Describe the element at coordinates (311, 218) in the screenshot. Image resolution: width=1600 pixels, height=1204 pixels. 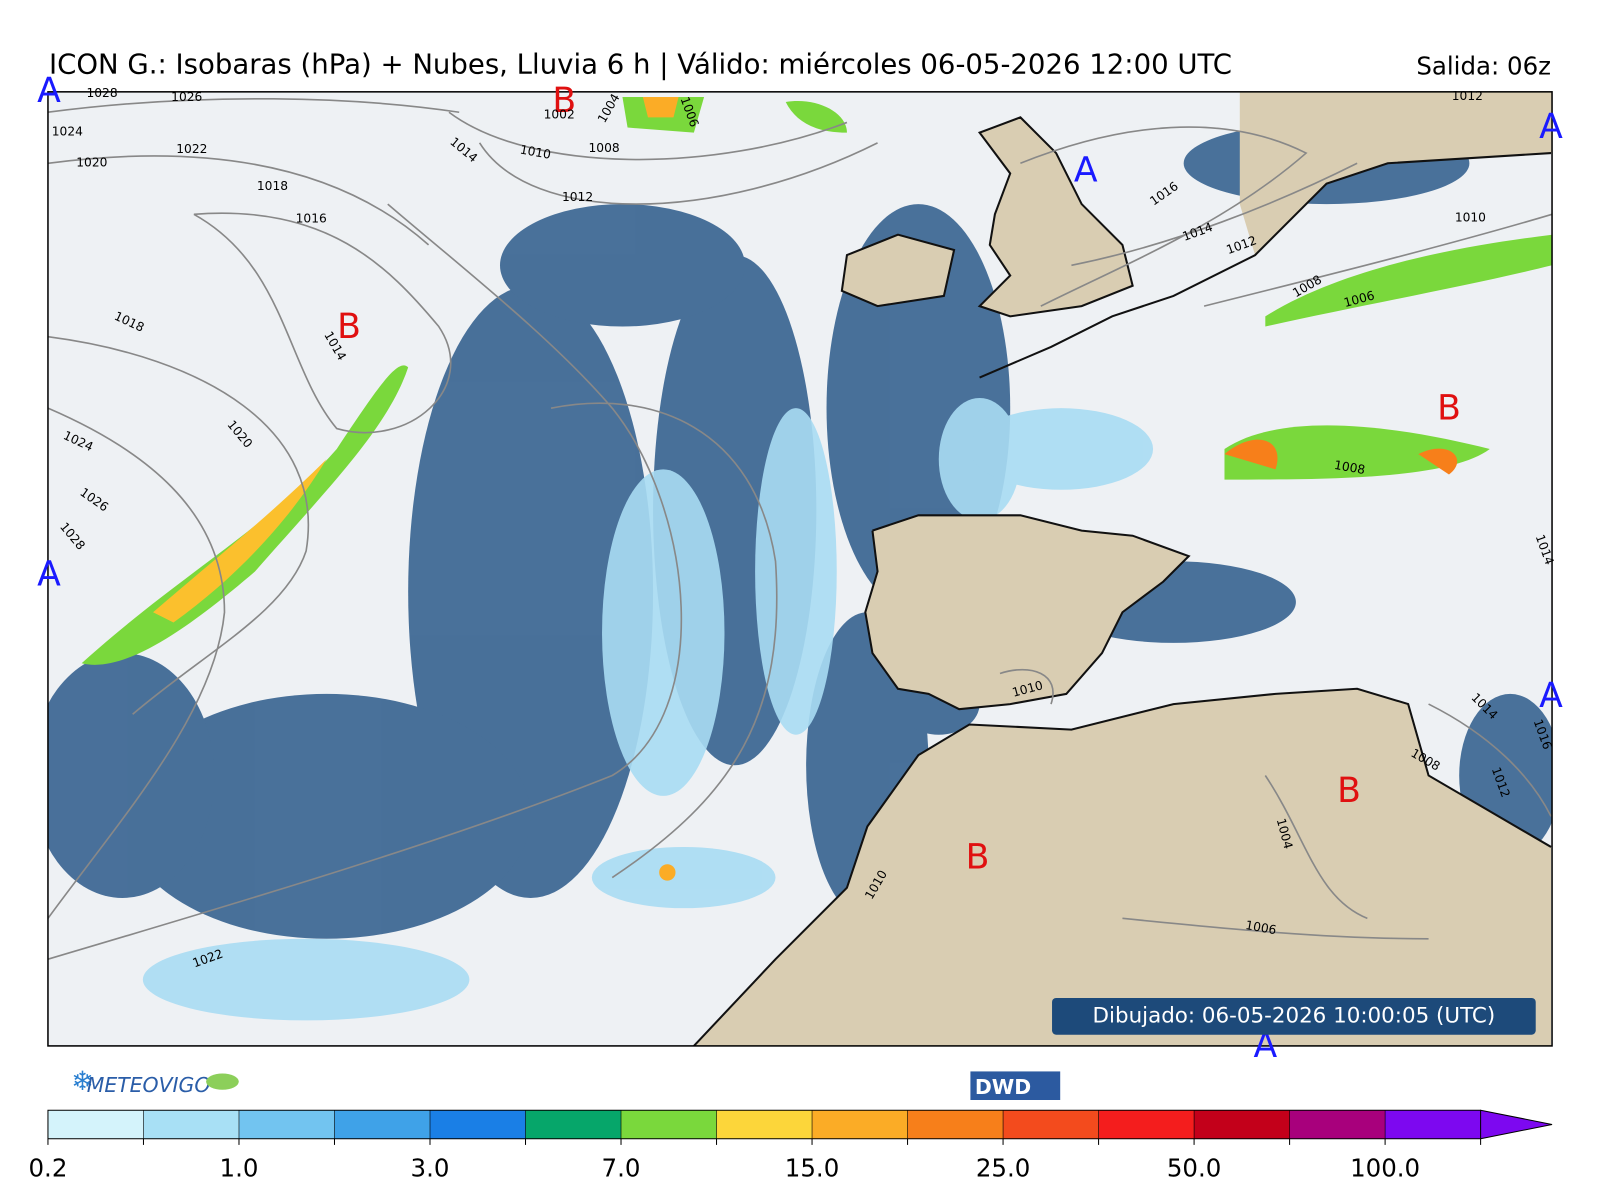
I see `isobar-label: 1016` at that location.